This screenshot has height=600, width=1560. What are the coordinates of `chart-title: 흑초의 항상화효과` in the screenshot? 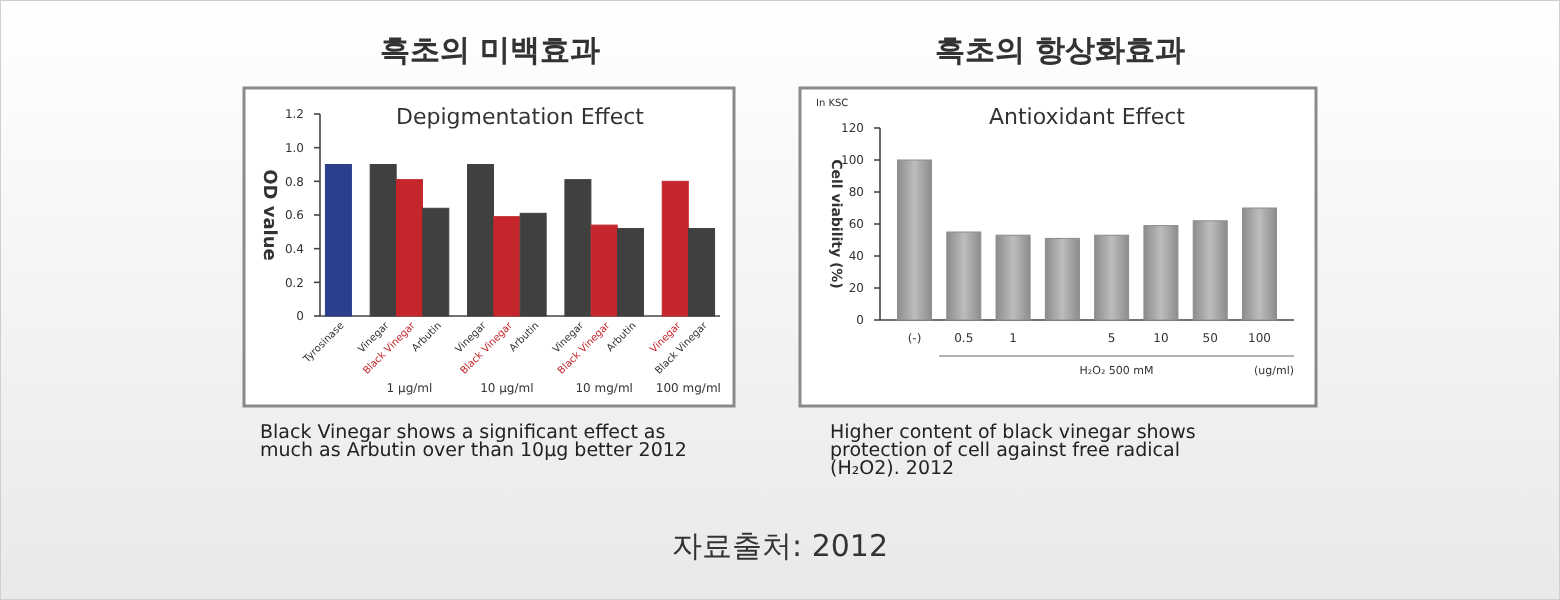 It's located at (1060, 50).